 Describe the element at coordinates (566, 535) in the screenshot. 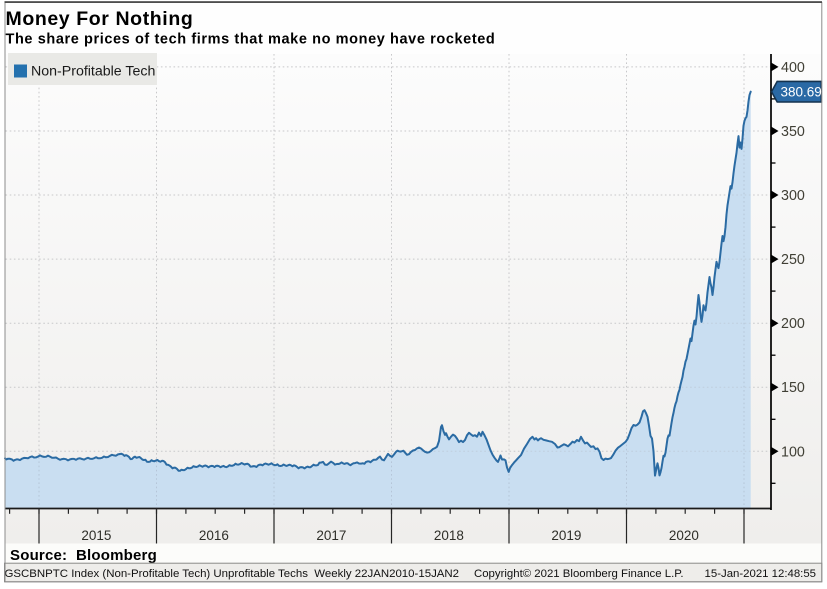

I see `svg-text: 2019` at that location.